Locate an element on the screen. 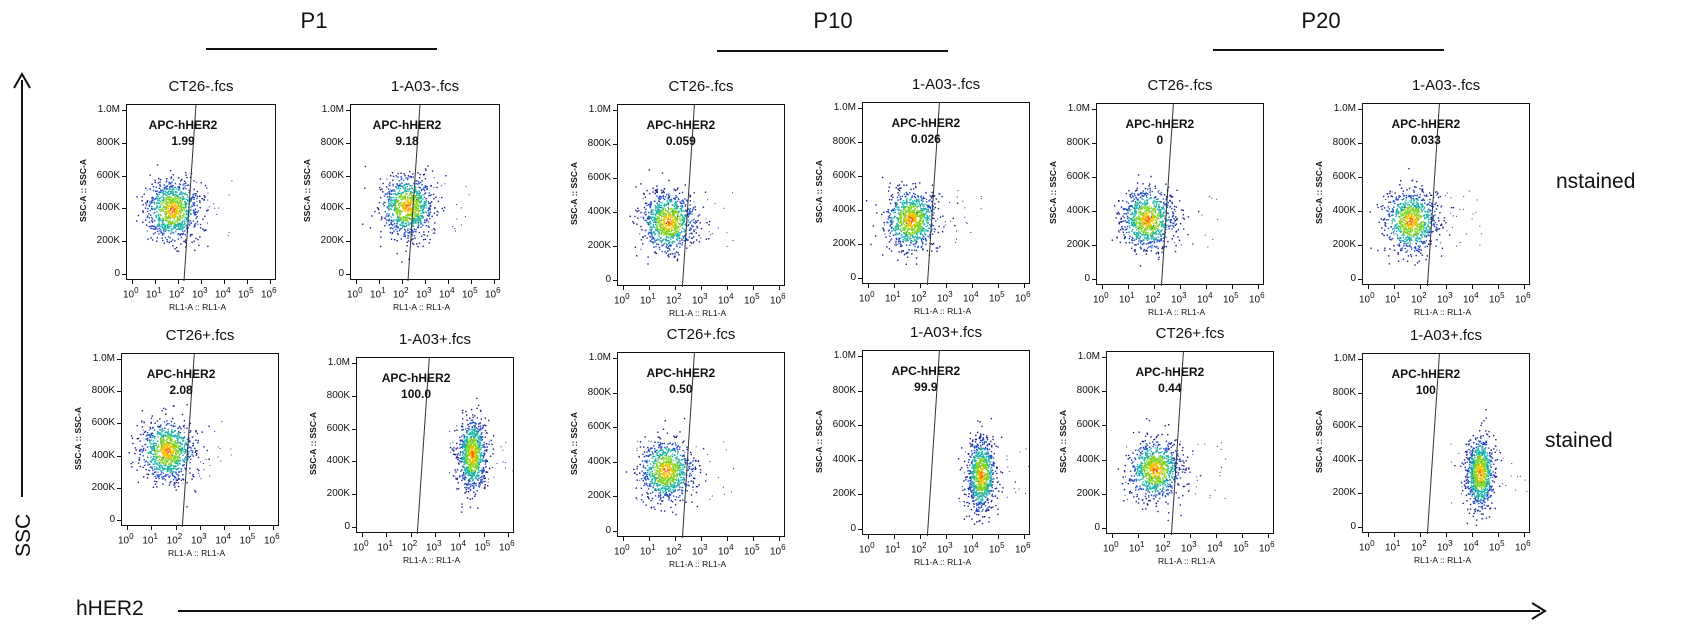 This screenshot has height=631, width=1682. x-tick-exponent: 2 is located at coordinates (406, 290).